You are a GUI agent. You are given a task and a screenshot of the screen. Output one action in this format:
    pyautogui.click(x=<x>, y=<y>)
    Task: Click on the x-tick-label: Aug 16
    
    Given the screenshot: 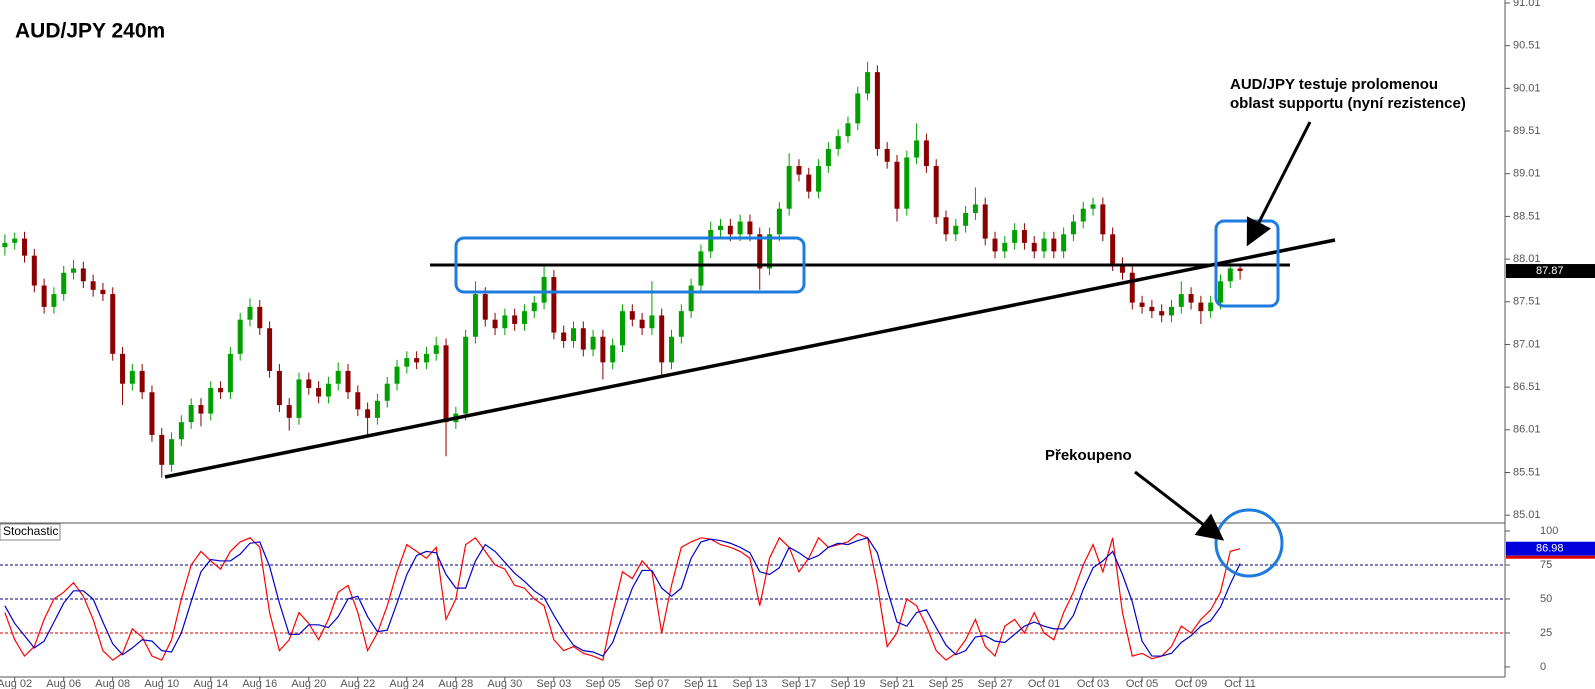 What is the action you would take?
    pyautogui.click(x=259, y=683)
    